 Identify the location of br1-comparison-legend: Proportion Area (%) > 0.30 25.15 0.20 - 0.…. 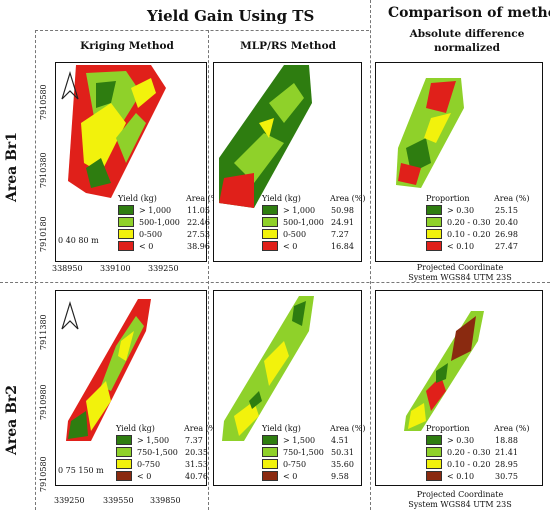
(478, 222).